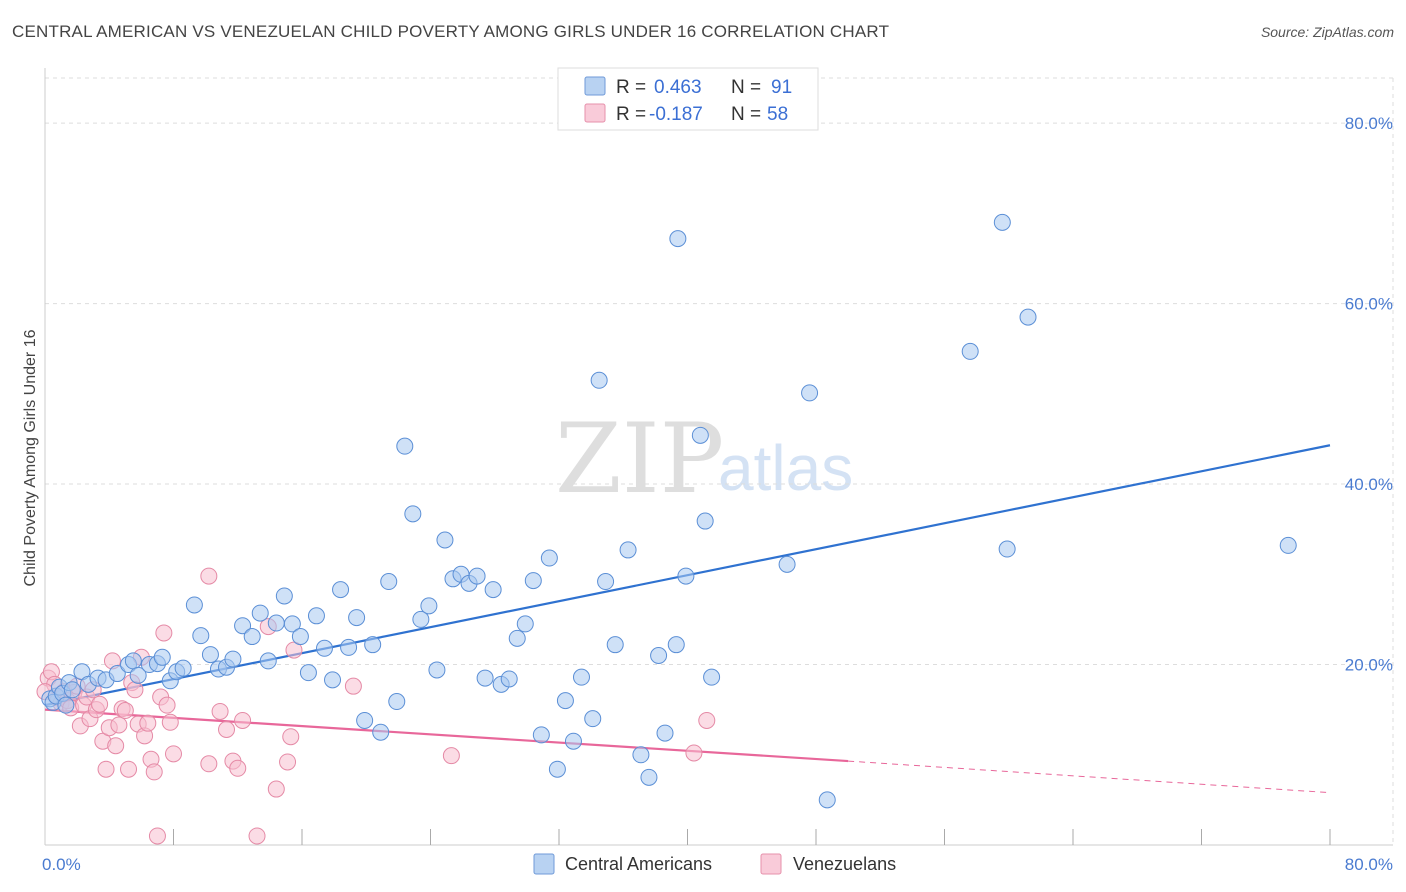 The image size is (1406, 892). What do you see at coordinates (544, 864) in the screenshot?
I see `bottom-legend-swatch-blue` at bounding box center [544, 864].